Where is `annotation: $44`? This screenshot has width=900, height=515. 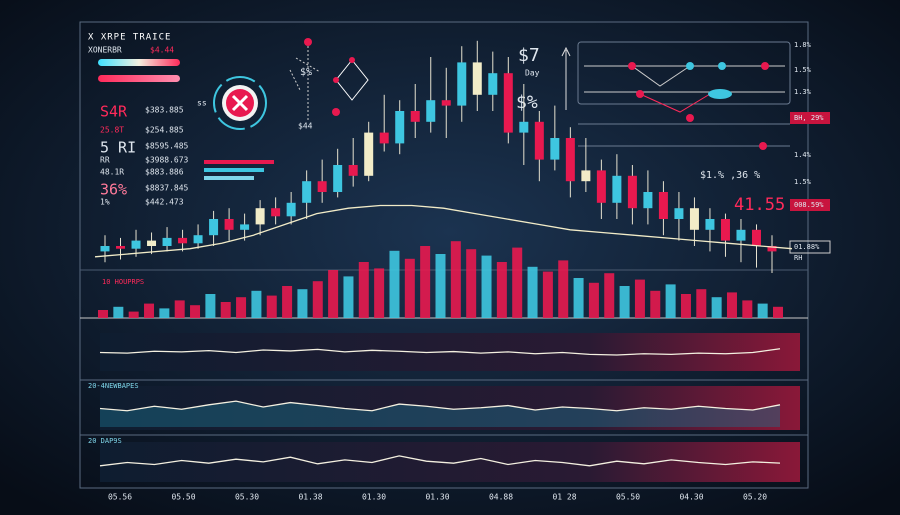
annotation: $44 is located at coordinates (305, 126).